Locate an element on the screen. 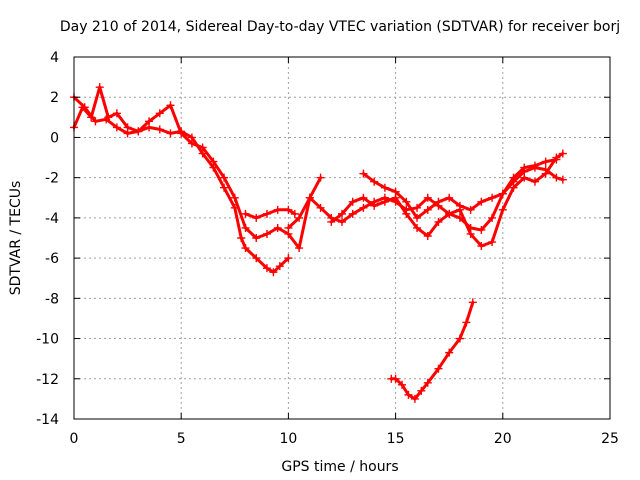 The image size is (640, 480). series-track-c is located at coordinates (270, 213).